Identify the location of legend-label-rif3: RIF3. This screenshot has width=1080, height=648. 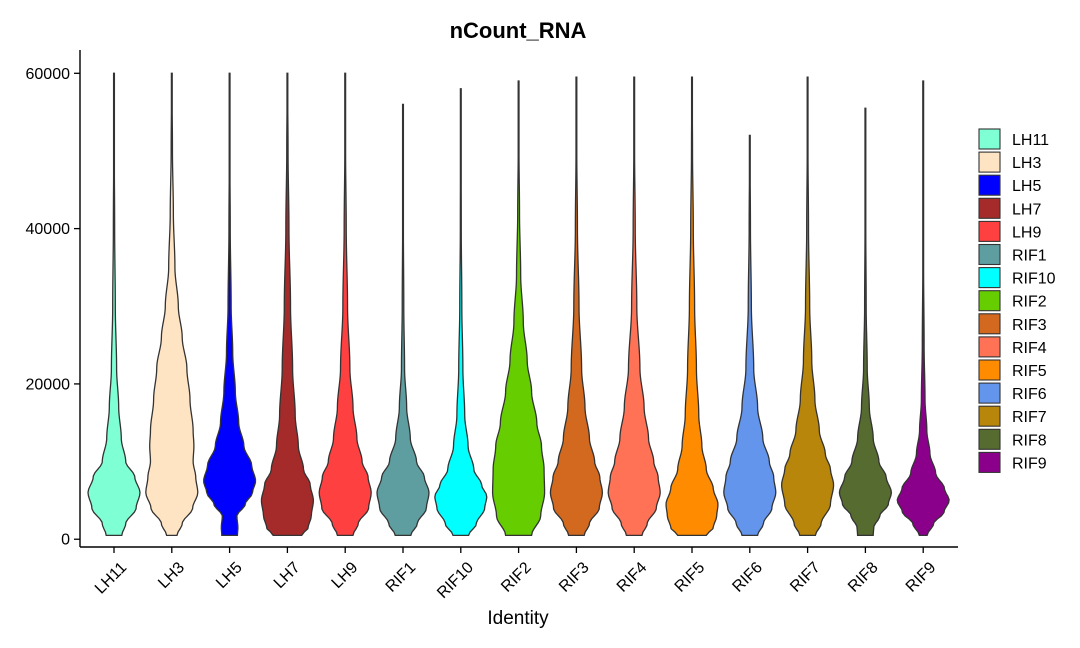
(1029, 325).